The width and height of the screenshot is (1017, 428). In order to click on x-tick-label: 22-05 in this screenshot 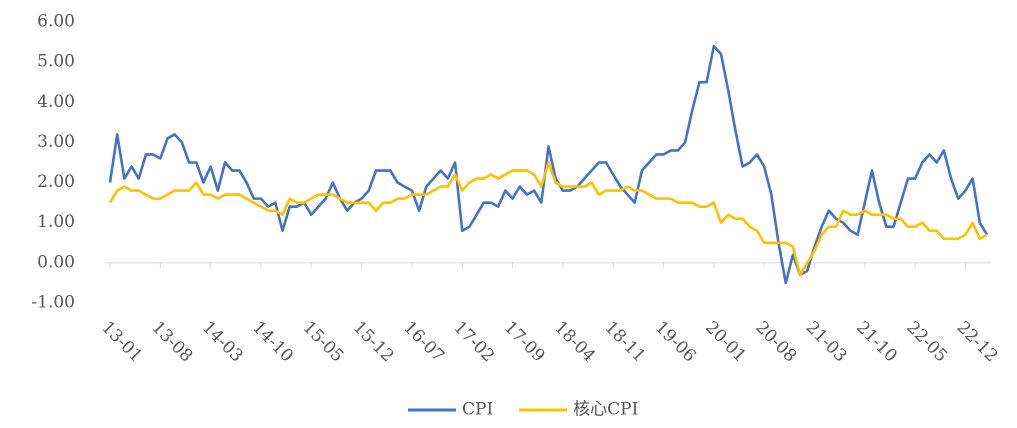, I will do `click(926, 342)`.